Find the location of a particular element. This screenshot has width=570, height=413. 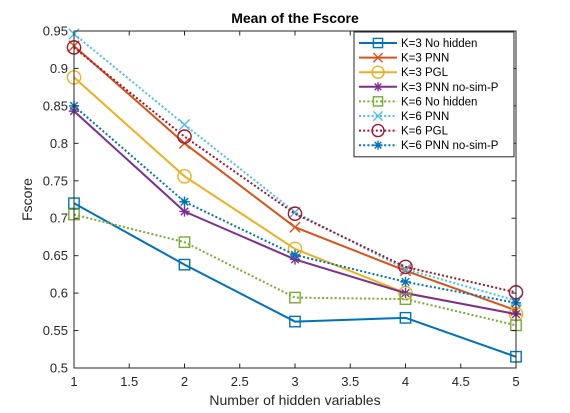

legend-label: K=6 PNN is located at coordinates (425, 117).